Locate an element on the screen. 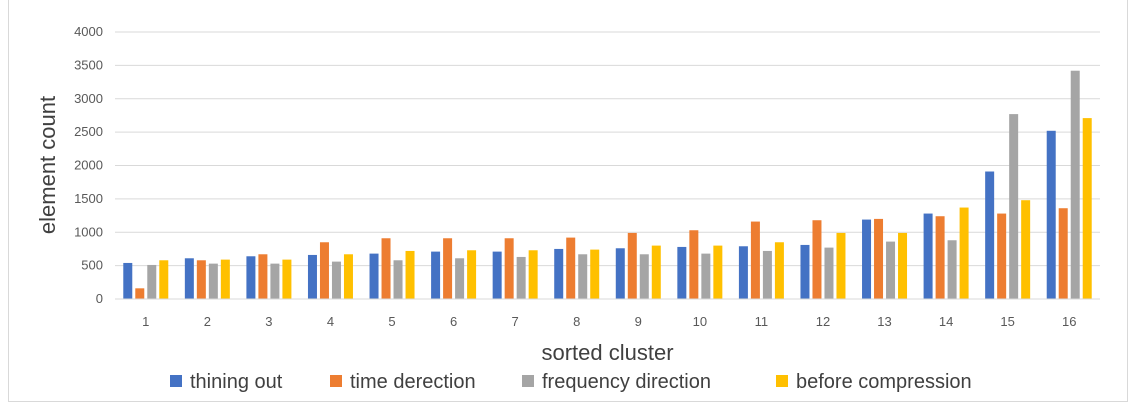 Image resolution: width=1131 pixels, height=406 pixels. y-tick-label: 500 is located at coordinates (92, 265).